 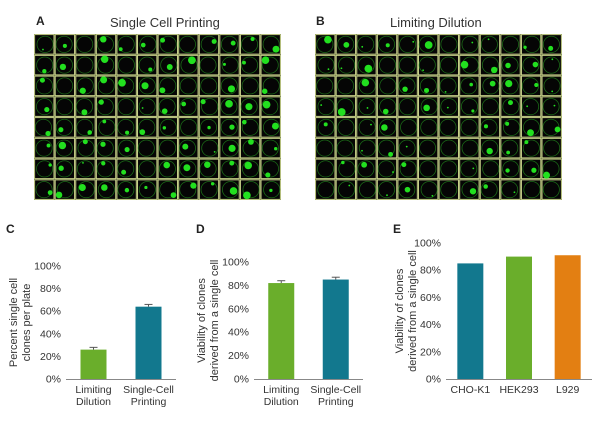 What do you see at coordinates (519, 317) in the screenshot?
I see `bar` at bounding box center [519, 317].